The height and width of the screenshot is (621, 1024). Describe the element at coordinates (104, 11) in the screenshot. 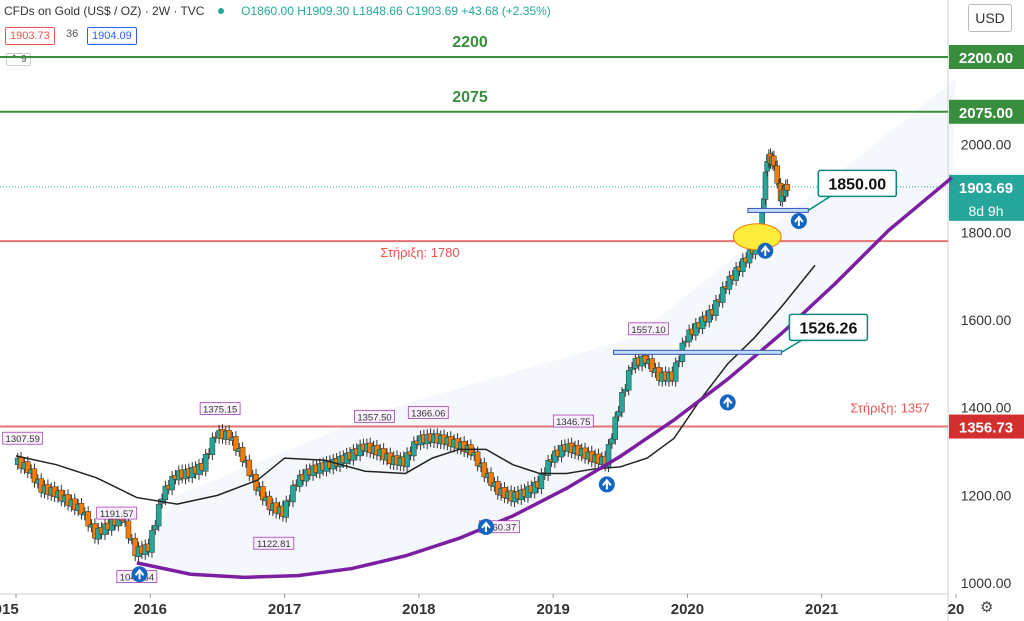

I see `symbol-title: CFDs on Gold (US$ / OZ) · 2W · TVC` at that location.